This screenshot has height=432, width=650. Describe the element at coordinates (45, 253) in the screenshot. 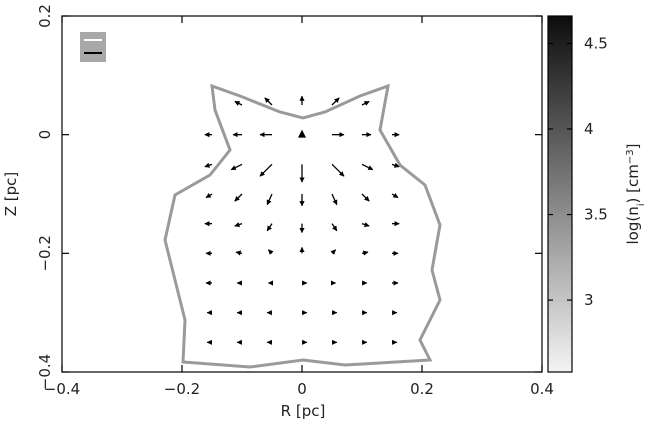

I see `y-tick-label: −0.2` at that location.